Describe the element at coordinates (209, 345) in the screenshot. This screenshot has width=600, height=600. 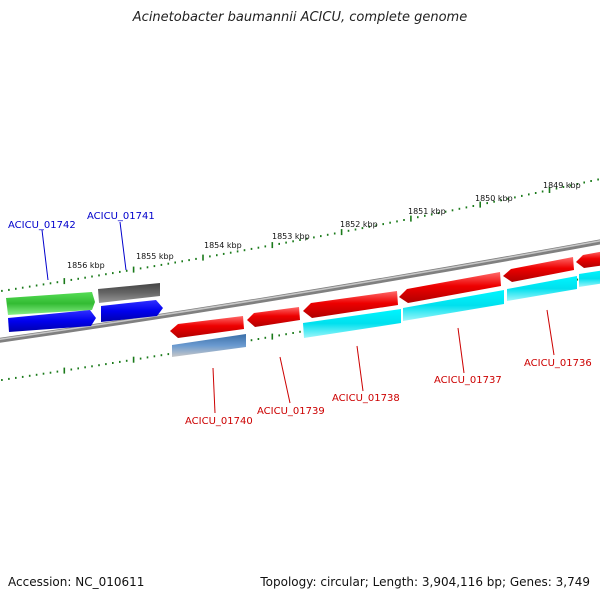
I see `steel-feature` at that location.